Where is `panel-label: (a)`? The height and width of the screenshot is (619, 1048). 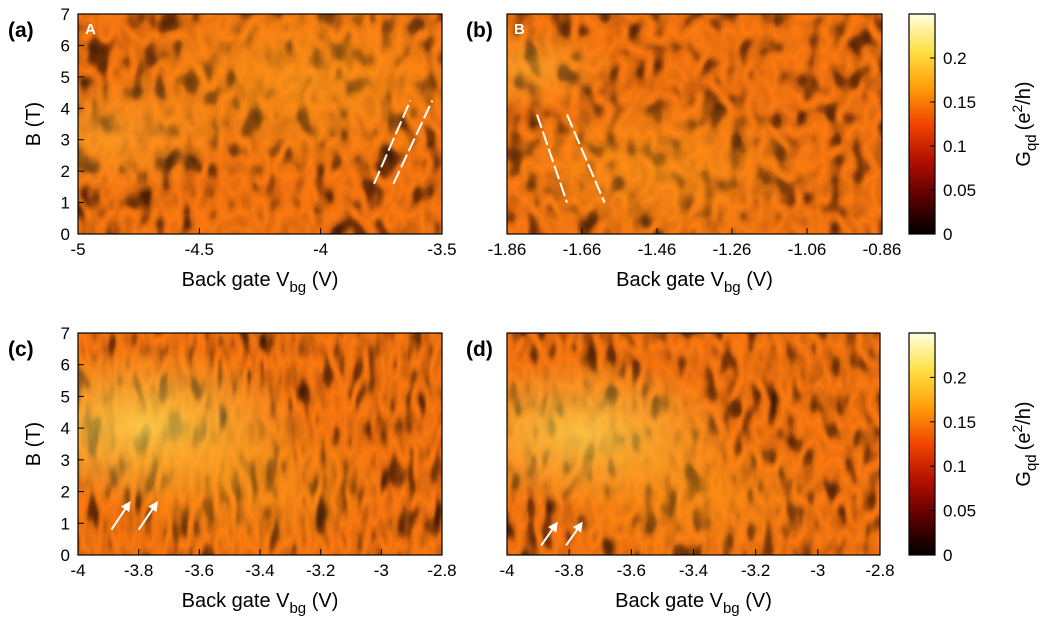 panel-label: (a) is located at coordinates (21, 30).